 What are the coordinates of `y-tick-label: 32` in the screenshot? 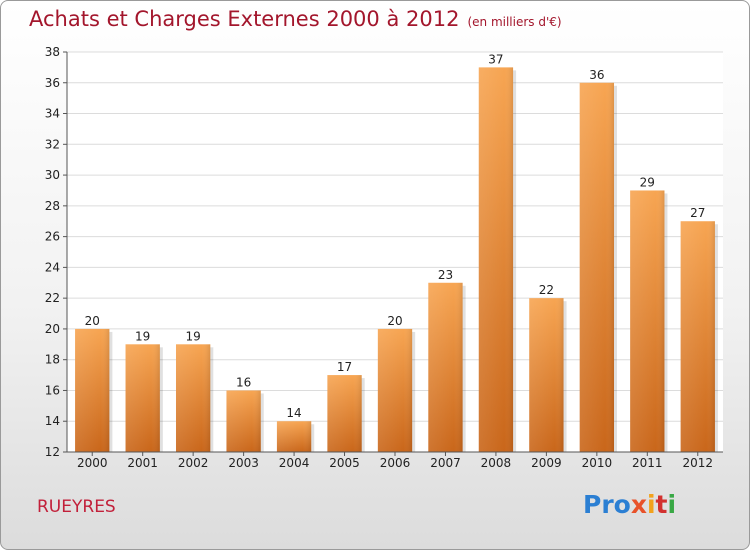 It's located at (52, 144).